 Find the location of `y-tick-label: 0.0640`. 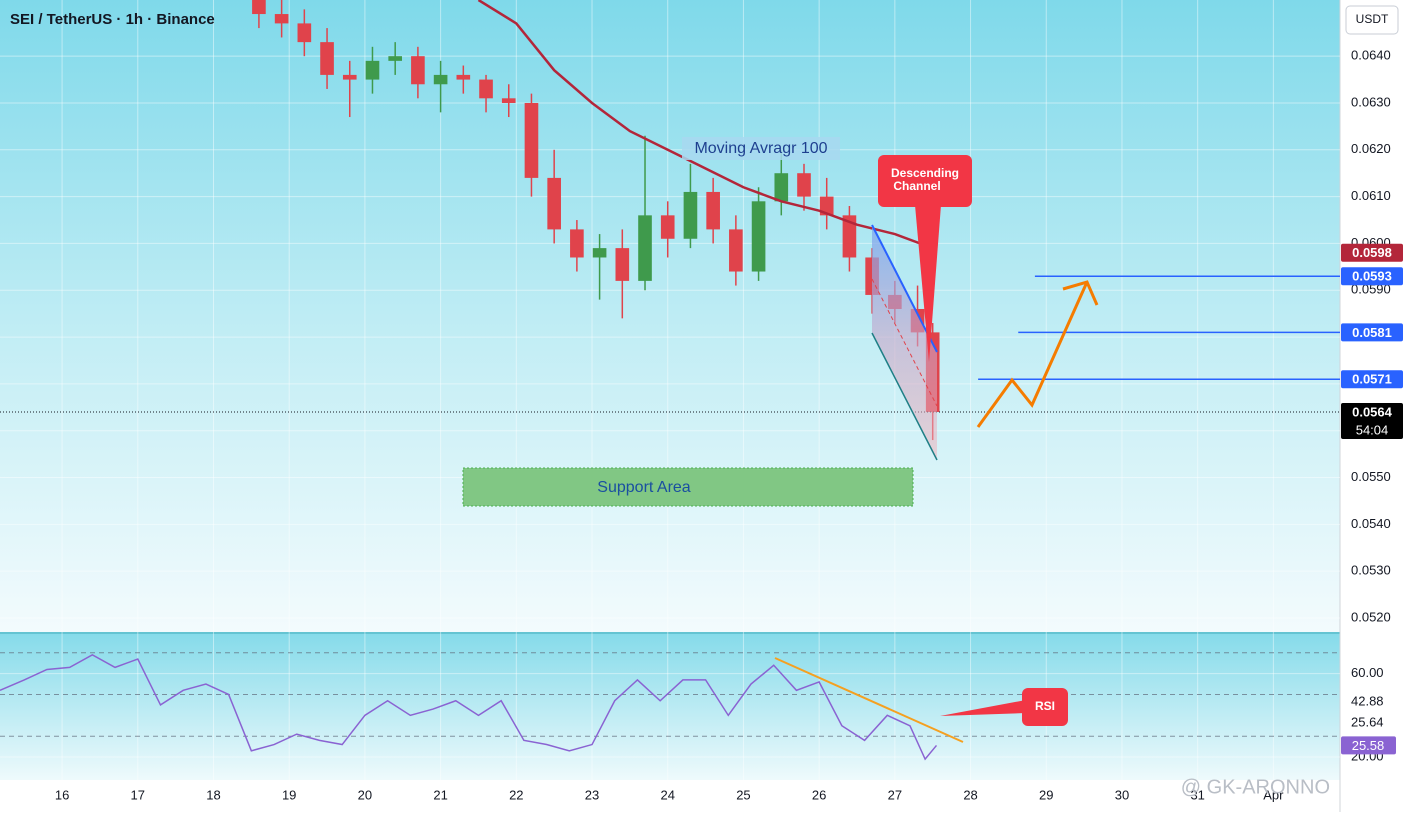

y-tick-label: 0.0640 is located at coordinates (1371, 55).